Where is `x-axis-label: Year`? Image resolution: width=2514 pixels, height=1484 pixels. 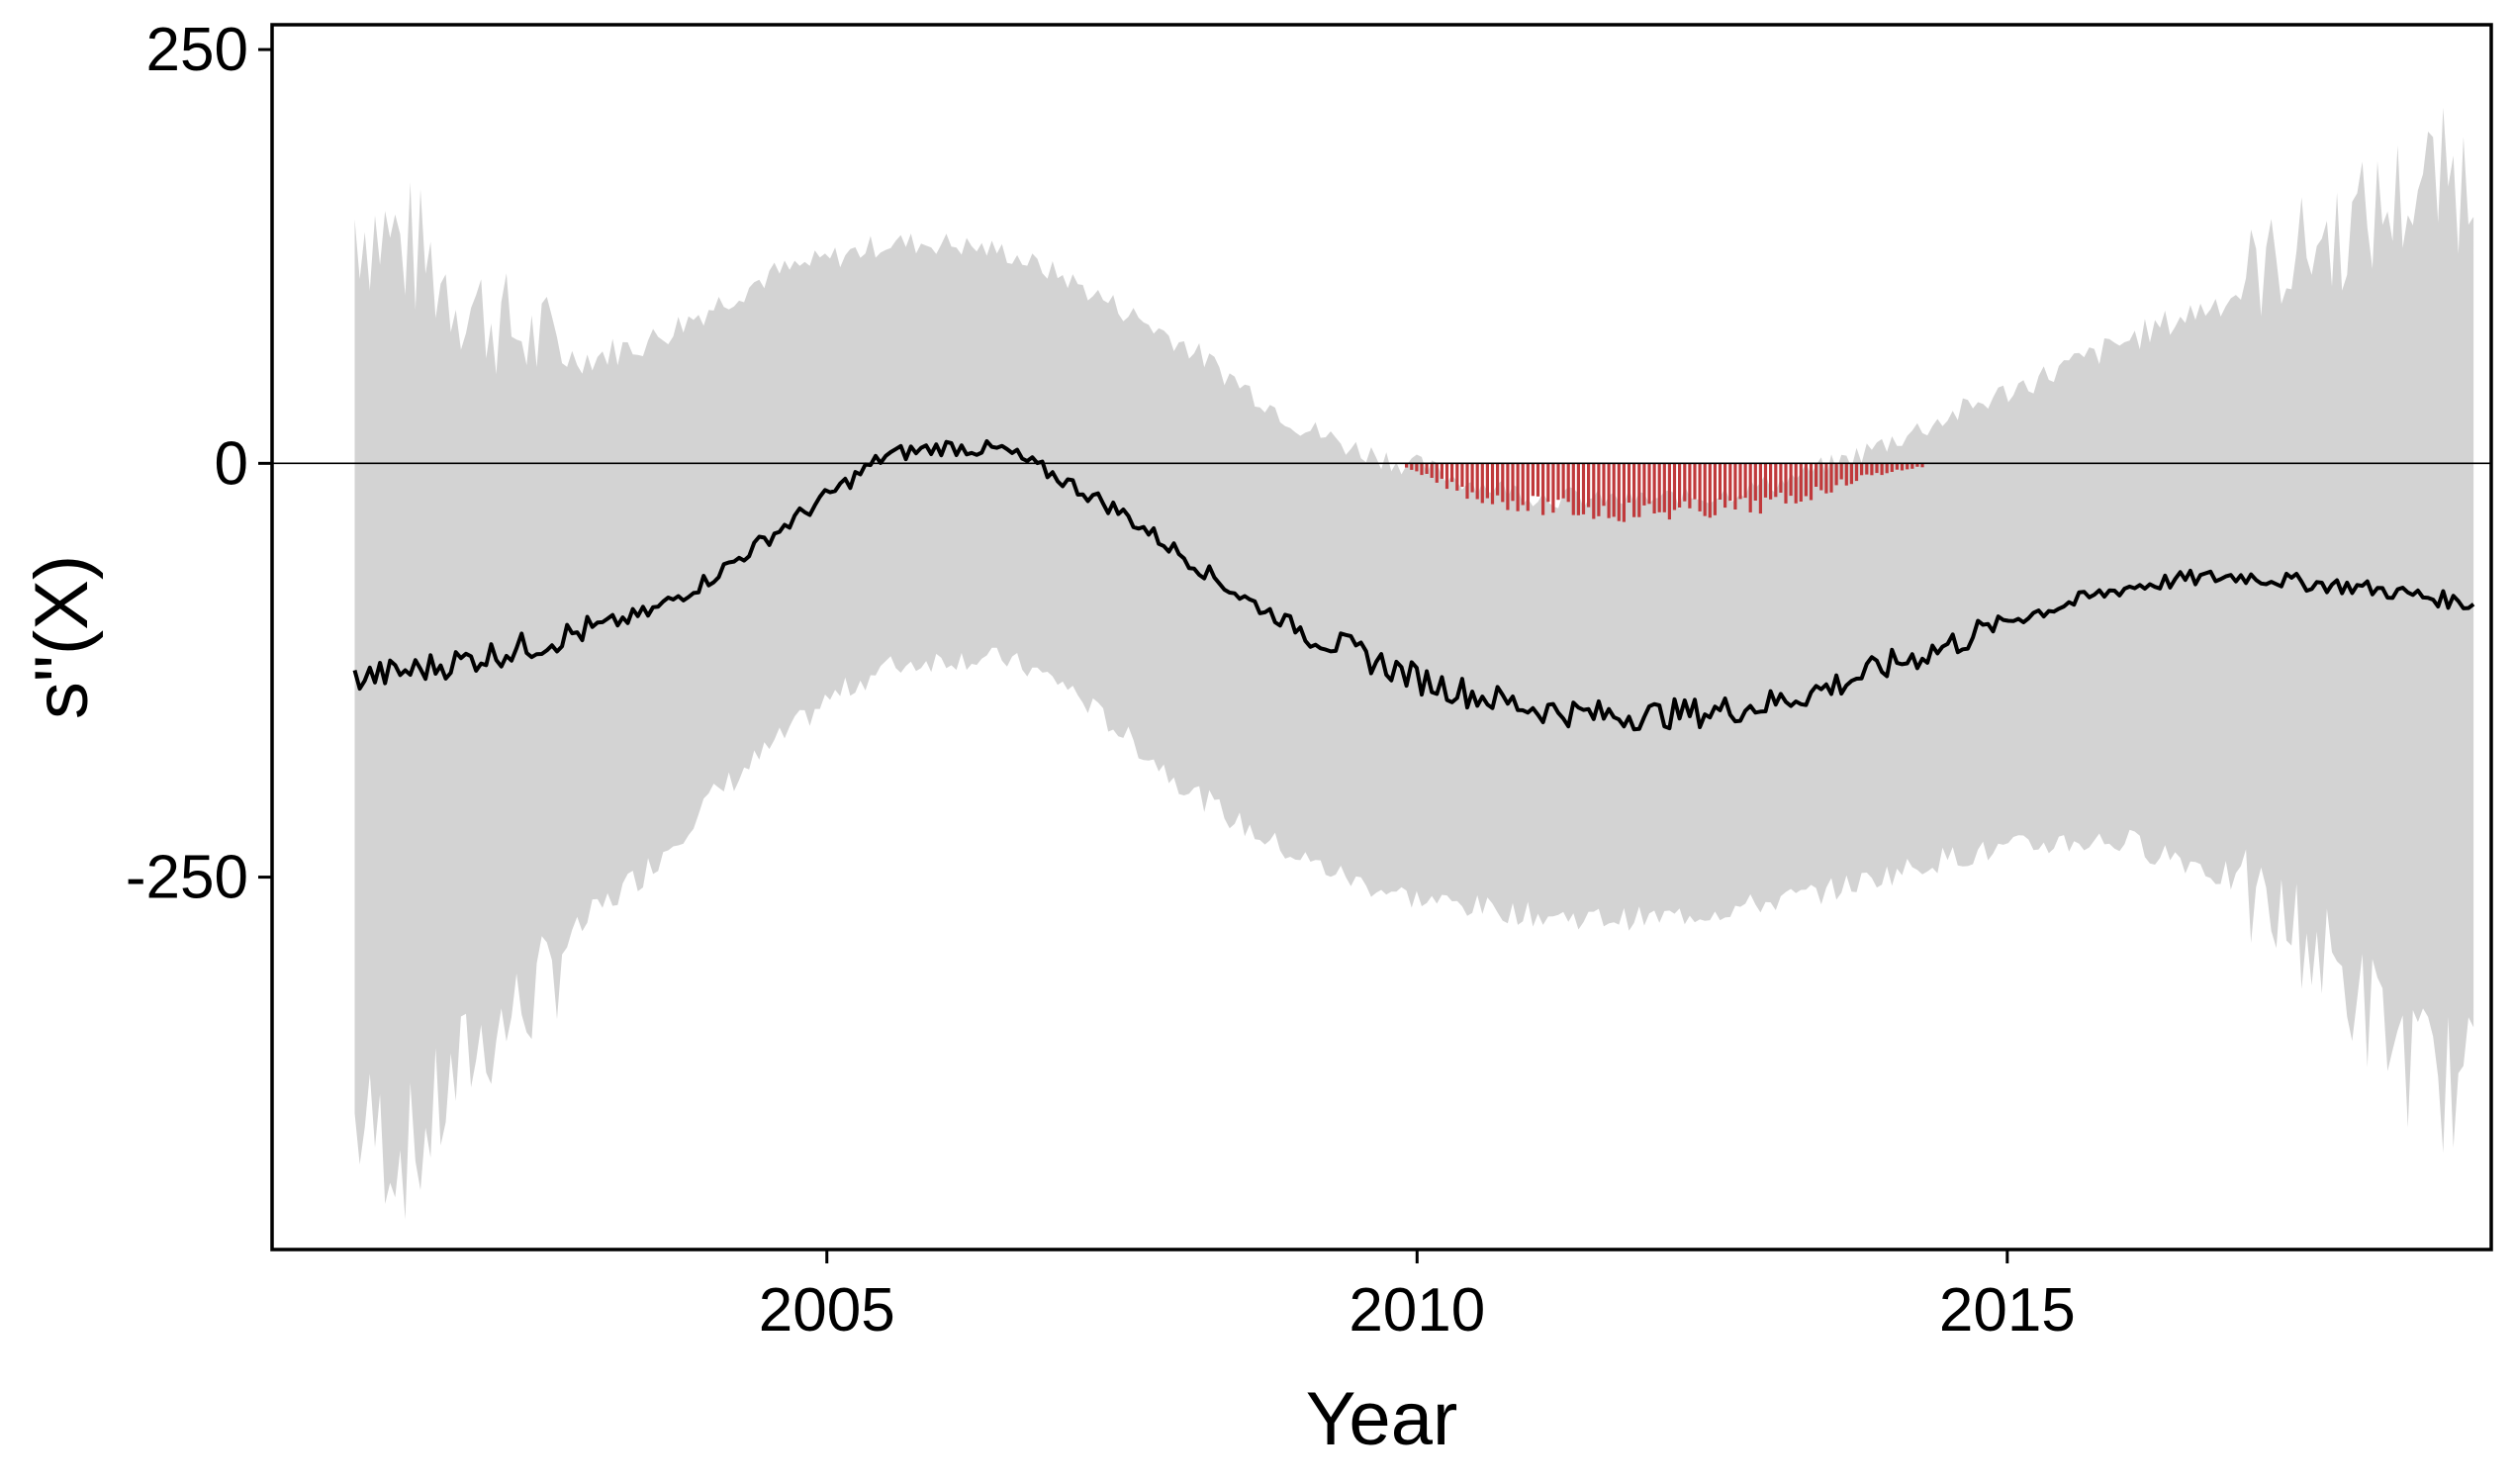
x-axis-label: Year is located at coordinates (1382, 1419).